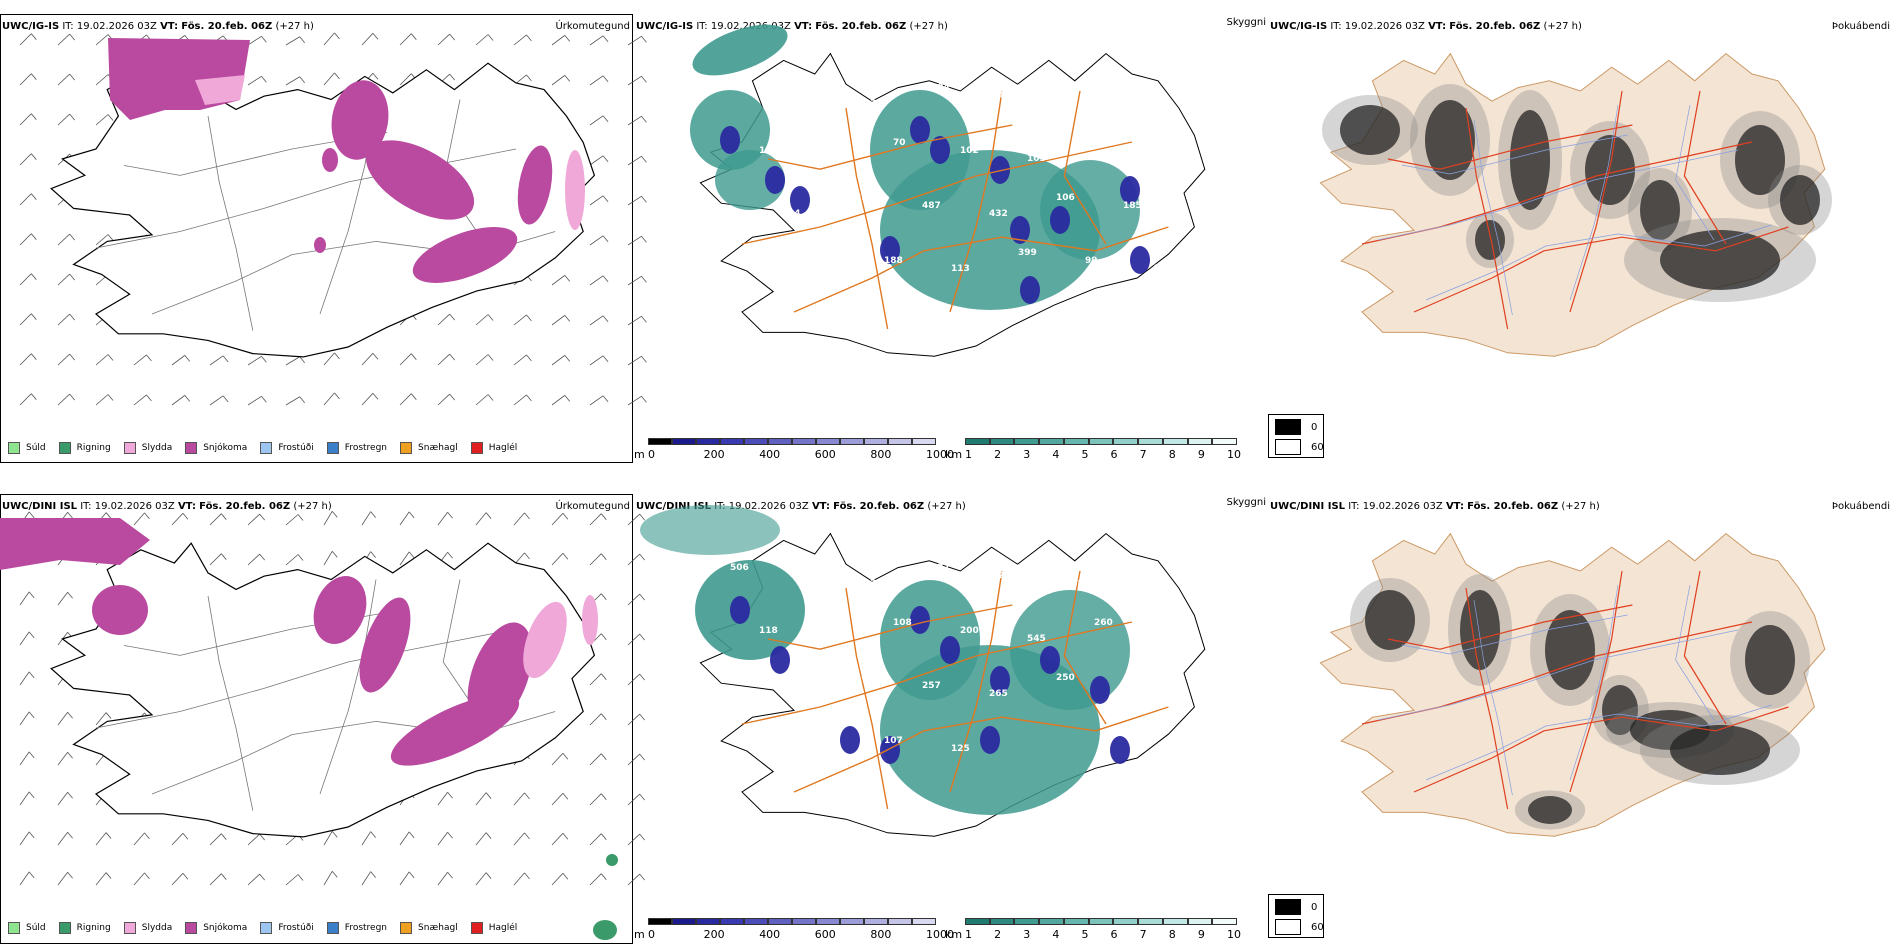  What do you see at coordinates (998, 694) in the screenshot?
I see `ceiling-value-label: 265` at bounding box center [998, 694].